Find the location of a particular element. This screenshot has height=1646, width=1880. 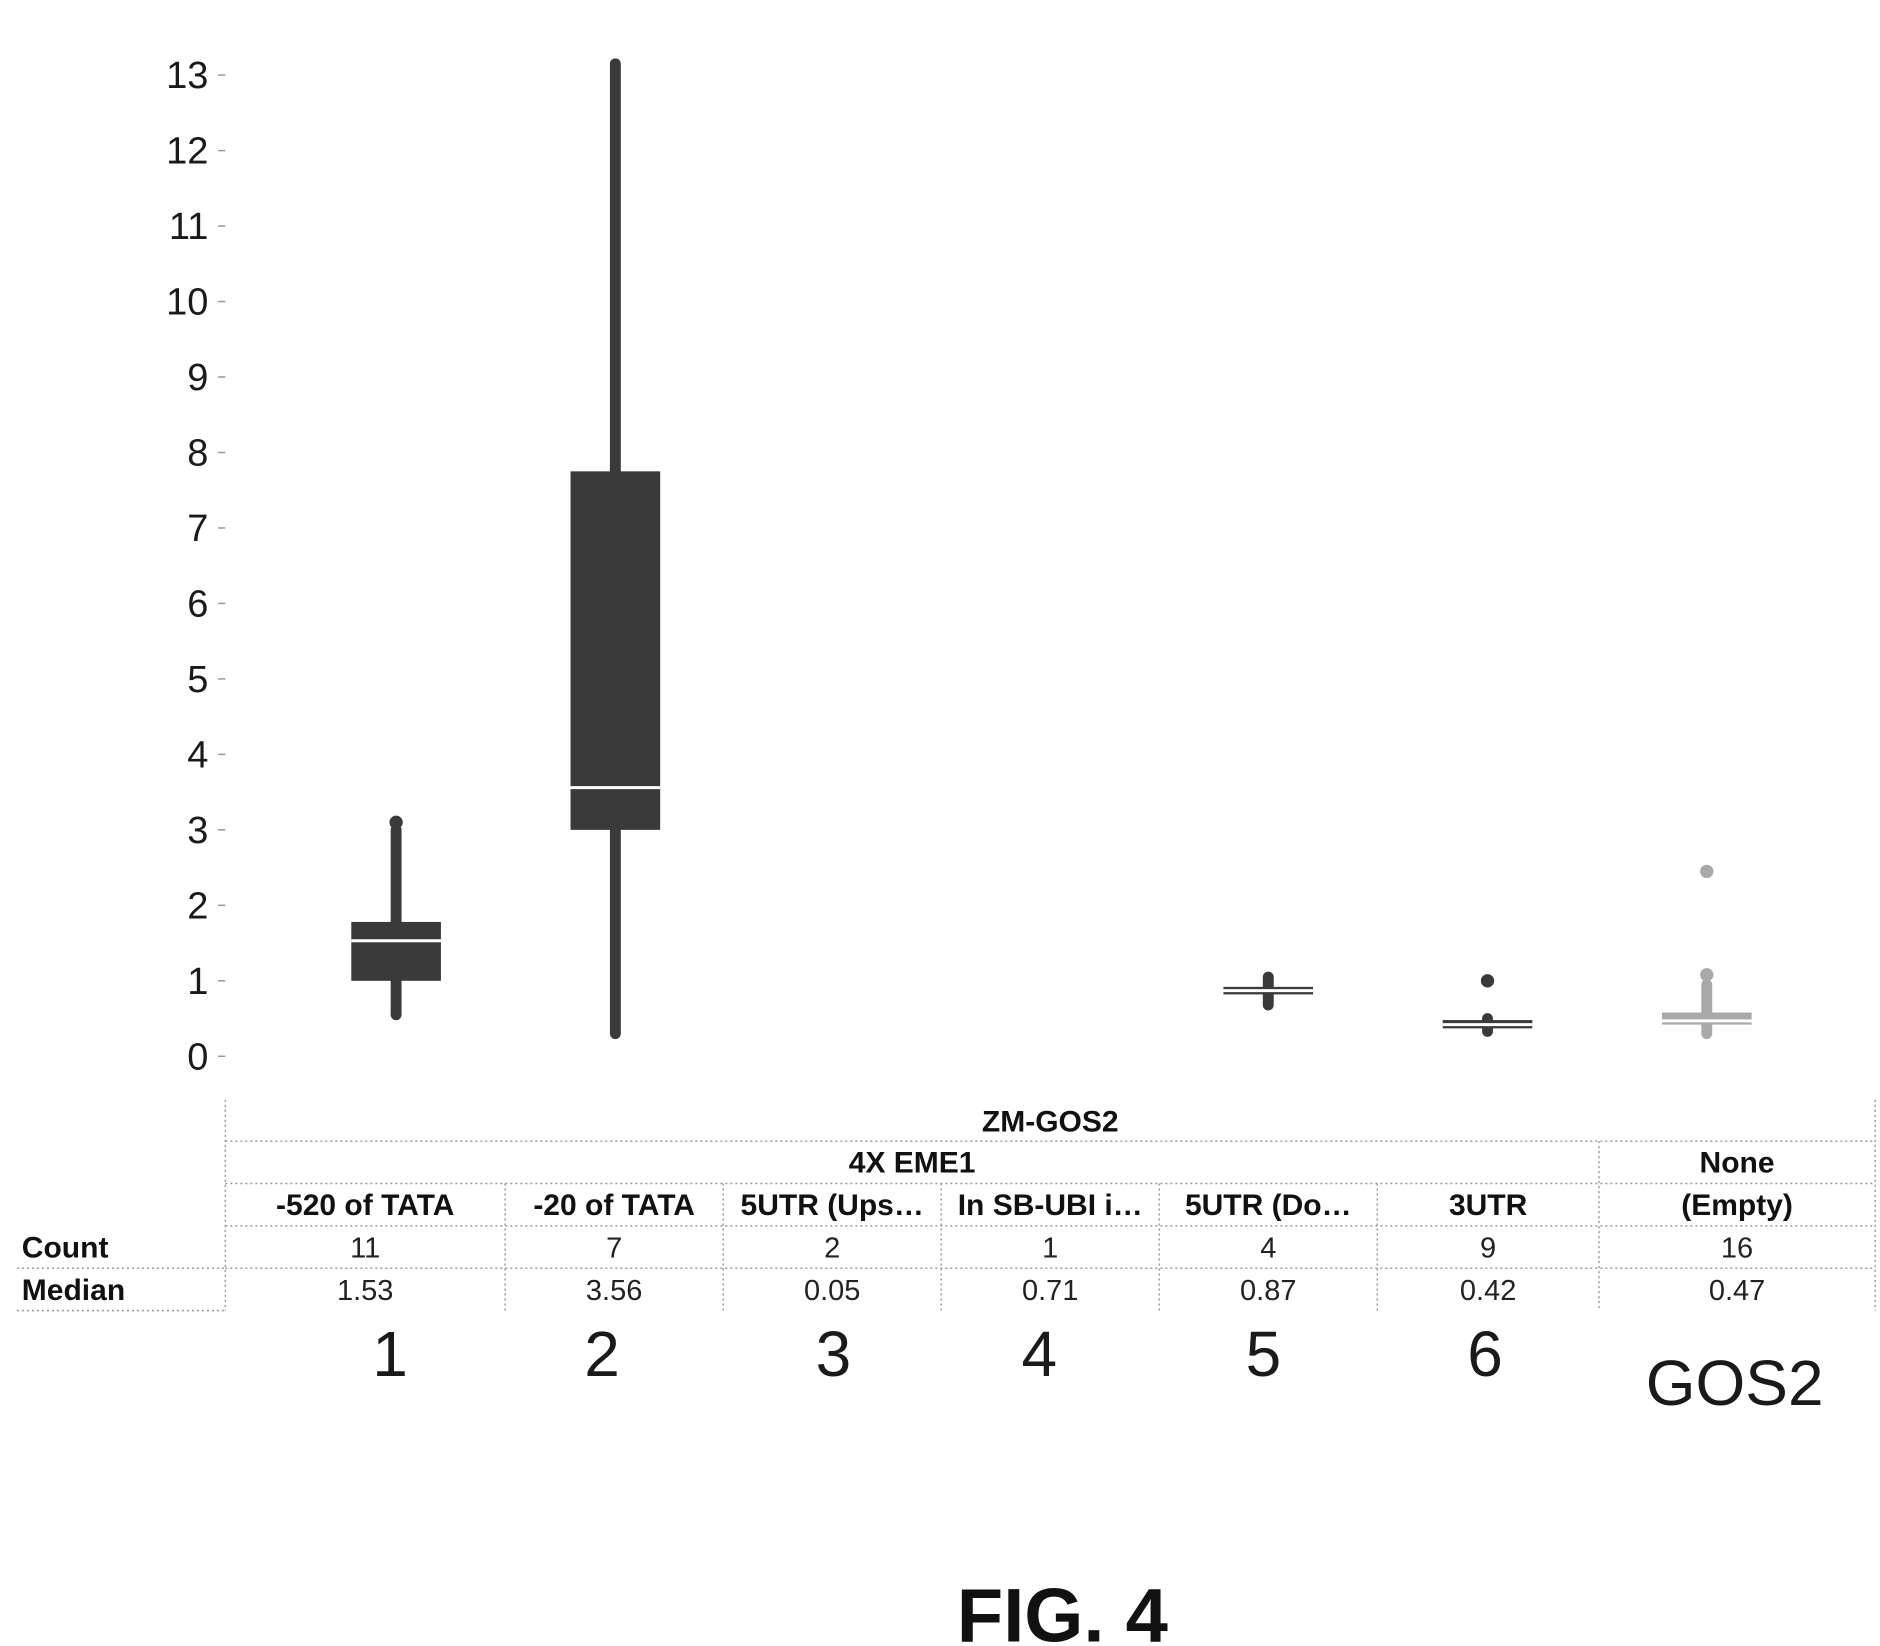

y-tick-label: 4 is located at coordinates (197, 755).